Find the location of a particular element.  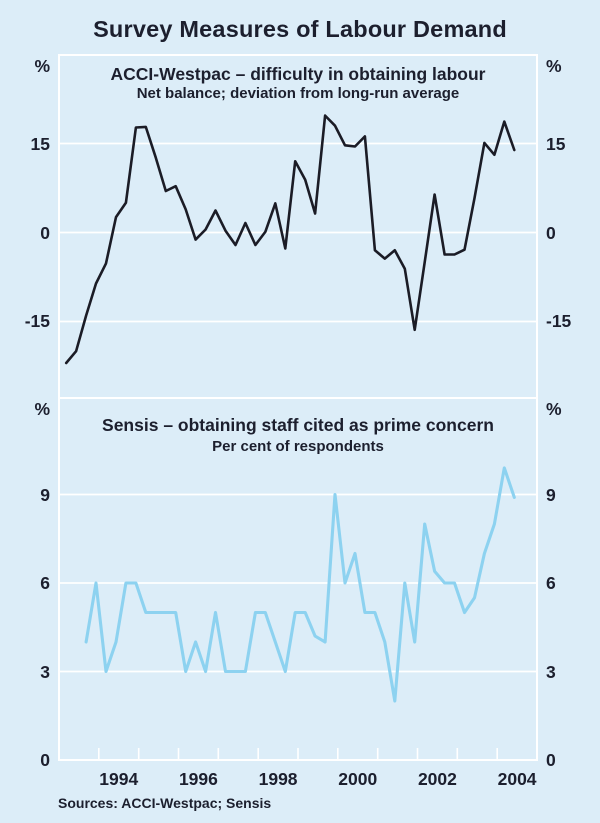

ytick-label-right: -15 is located at coordinates (559, 321).